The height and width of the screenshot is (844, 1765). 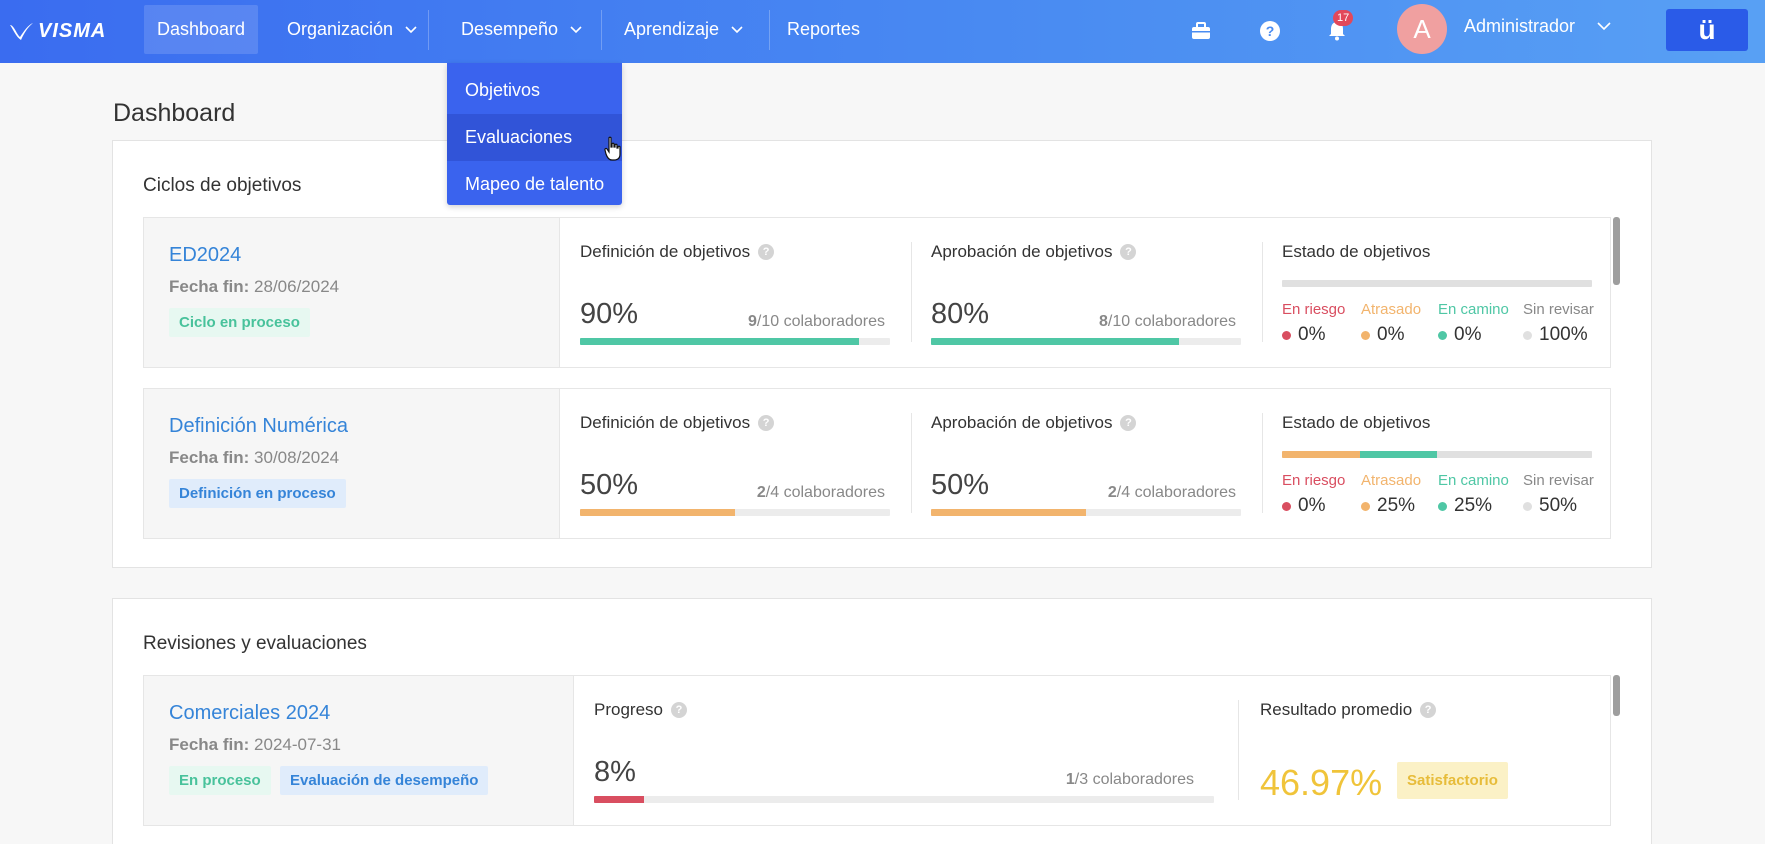 I want to click on avatar: A, so click(x=1422, y=29).